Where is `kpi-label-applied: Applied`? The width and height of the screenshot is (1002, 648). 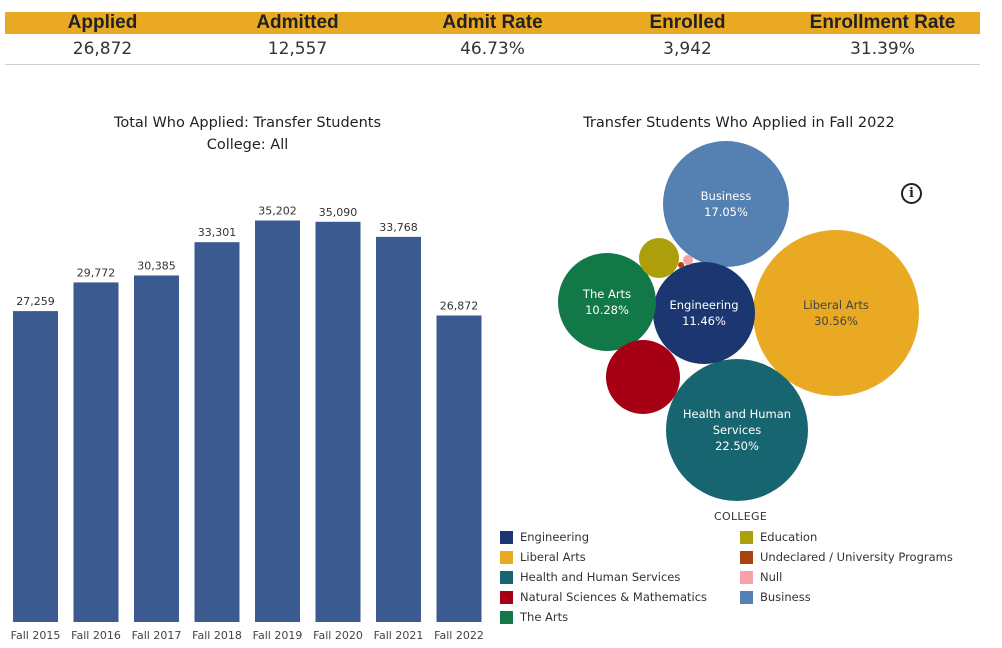
kpi-label-applied: Applied is located at coordinates (102, 22).